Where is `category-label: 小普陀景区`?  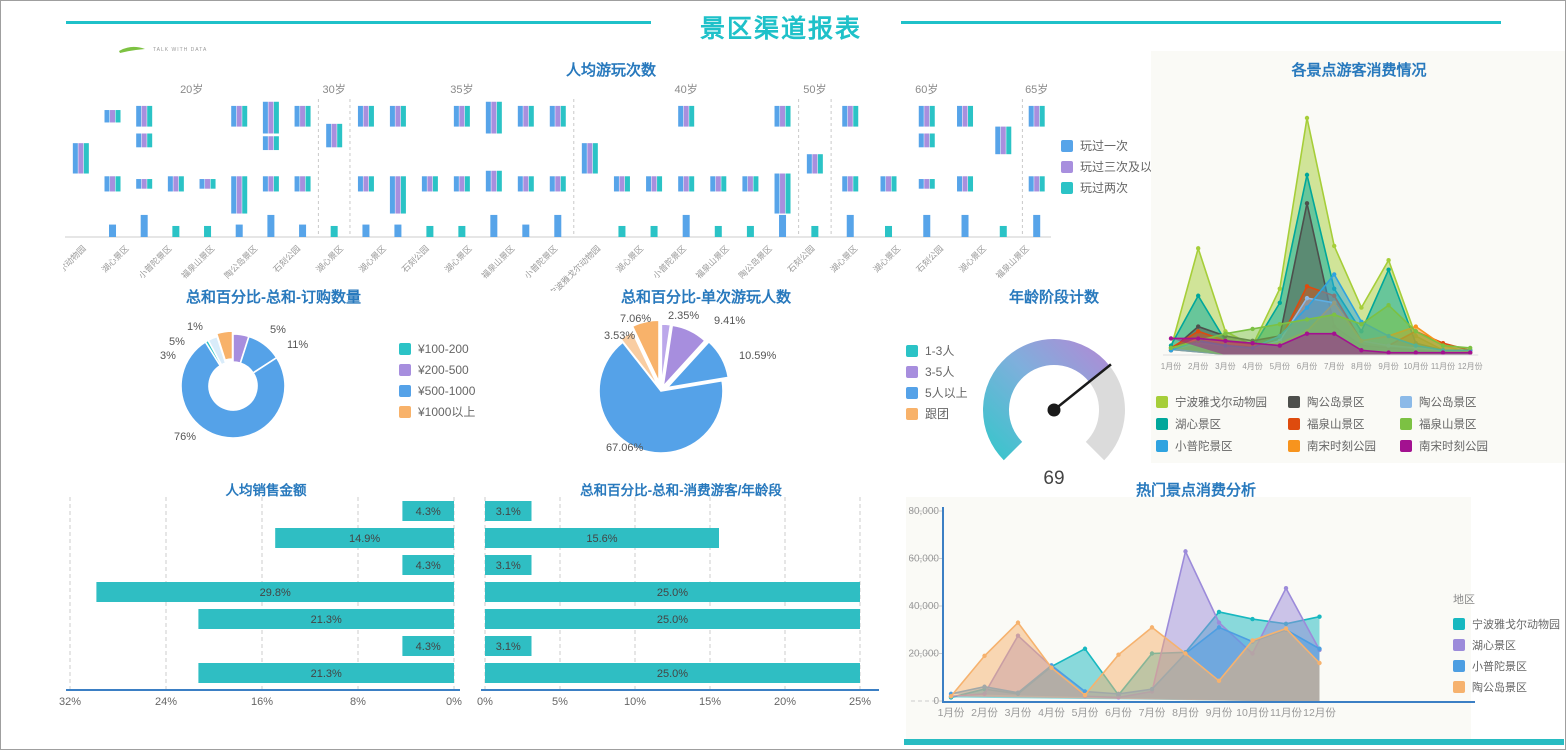
category-label: 小普陀景区 is located at coordinates (540, 261).